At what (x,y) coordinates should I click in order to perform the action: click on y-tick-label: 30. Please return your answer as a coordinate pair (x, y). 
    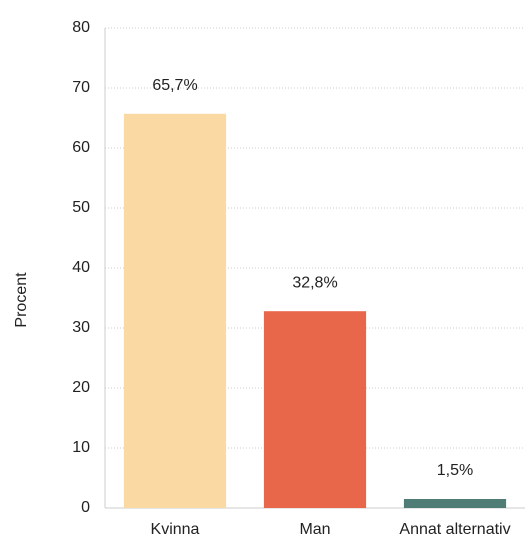
    Looking at the image, I should click on (81, 327).